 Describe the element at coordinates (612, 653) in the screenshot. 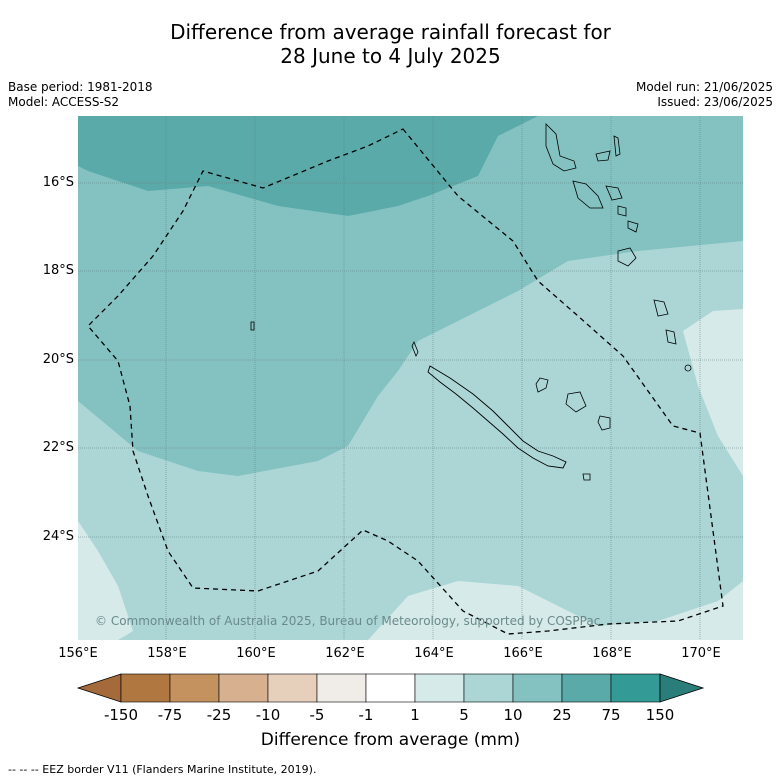

I see `lon-label-168e: 168°E` at that location.